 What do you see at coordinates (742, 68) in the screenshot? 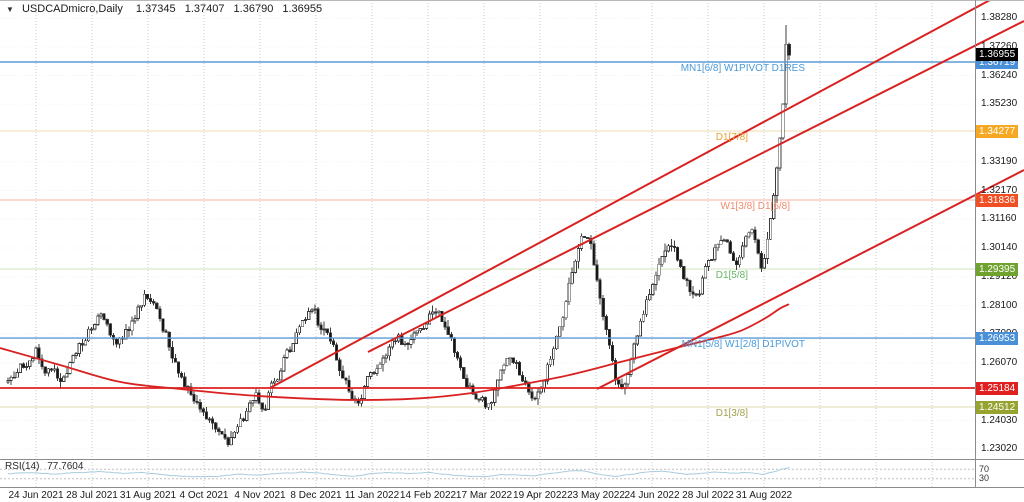
I see `pivot-label-mn1-6-8-w1pivot-d1res: MN1[6/8] W1PIVOT D1RES` at bounding box center [742, 68].